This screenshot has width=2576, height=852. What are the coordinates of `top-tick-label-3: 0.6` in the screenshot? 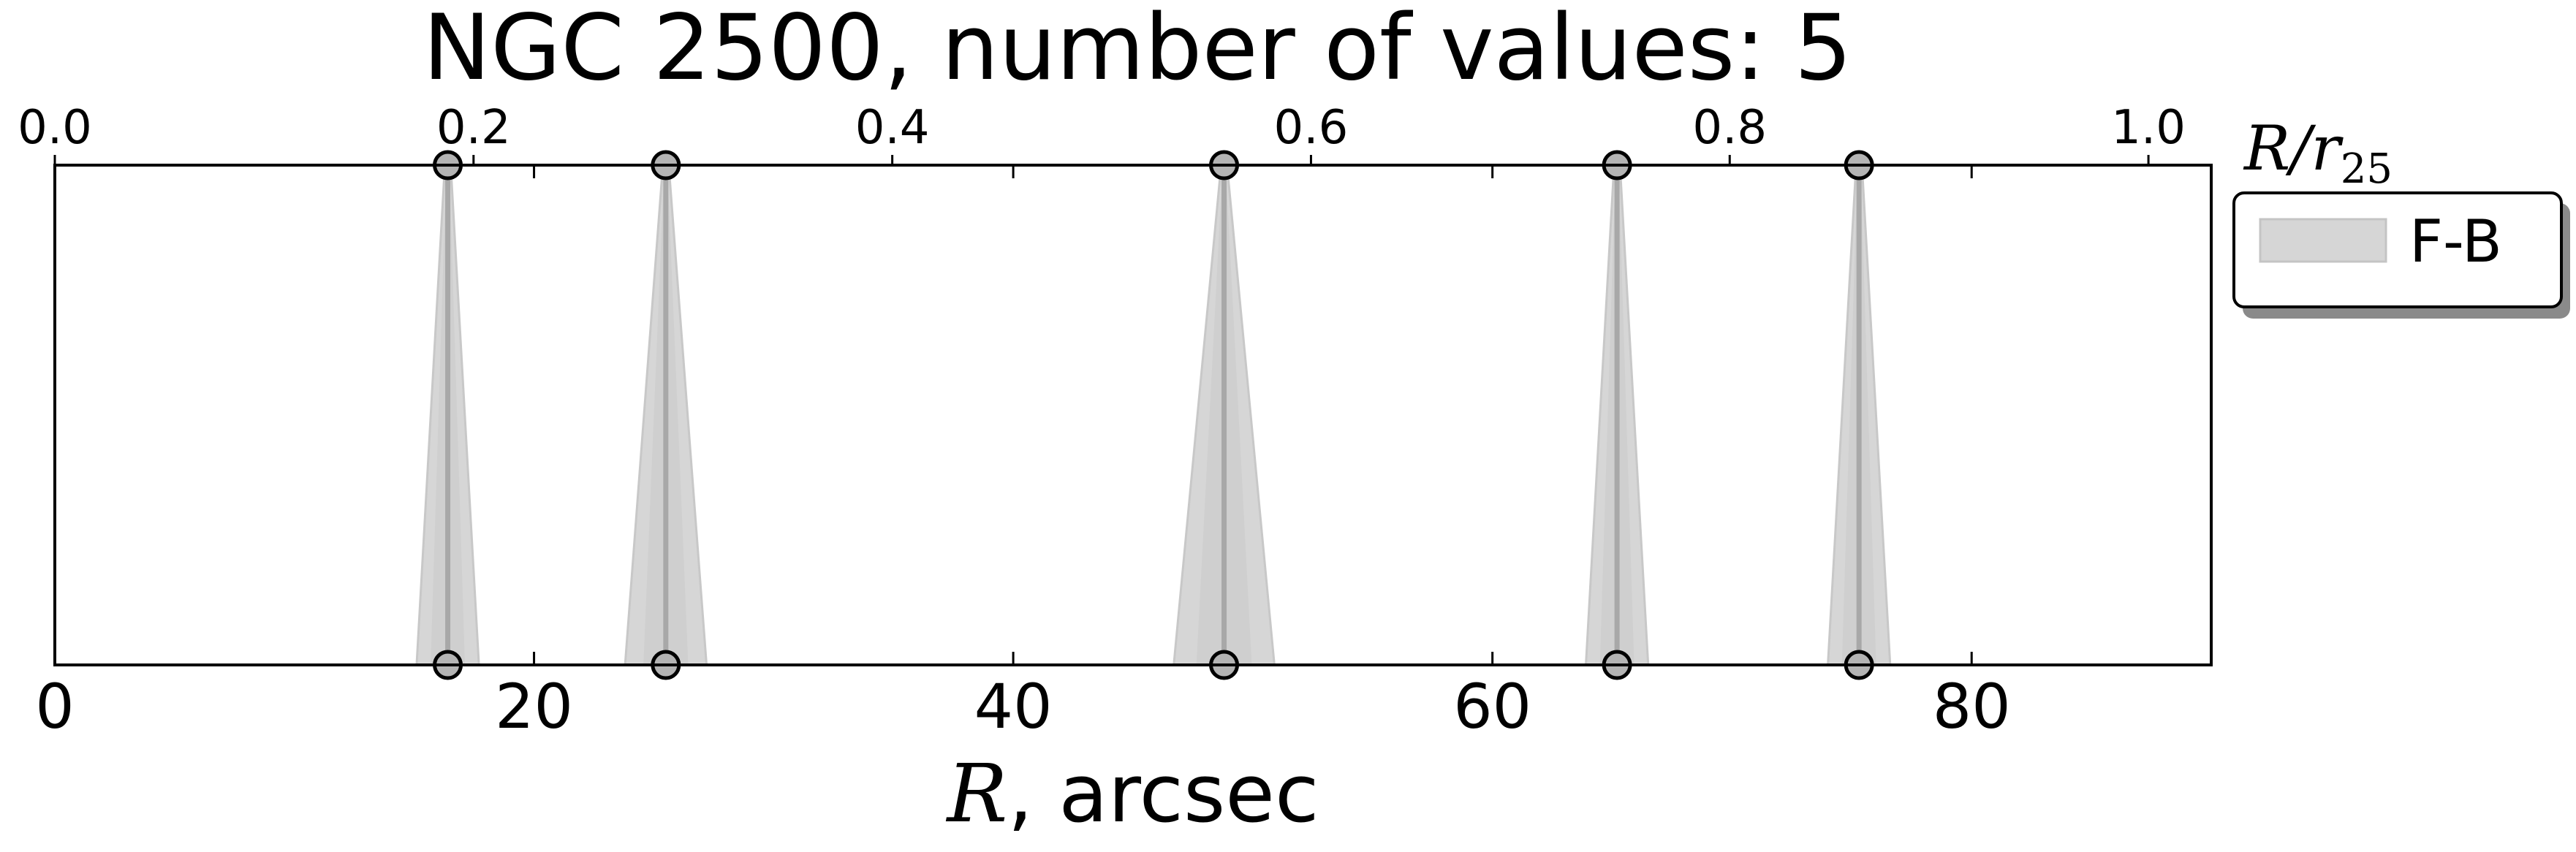 It's located at (1311, 128).